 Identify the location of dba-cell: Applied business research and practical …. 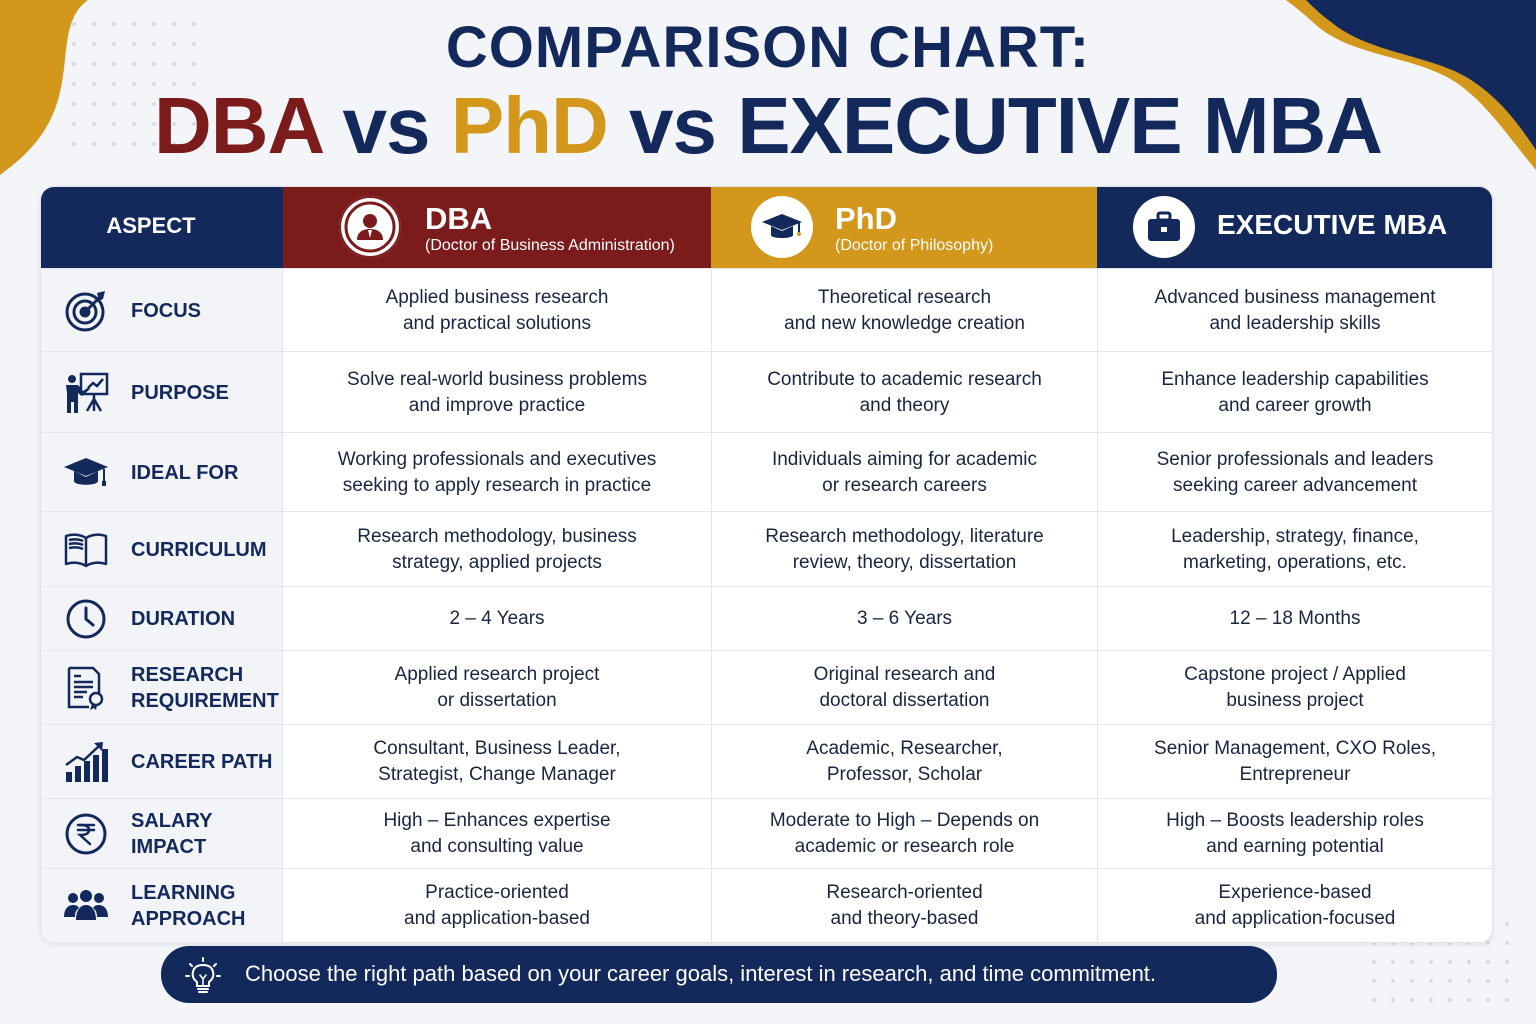
(497, 310).